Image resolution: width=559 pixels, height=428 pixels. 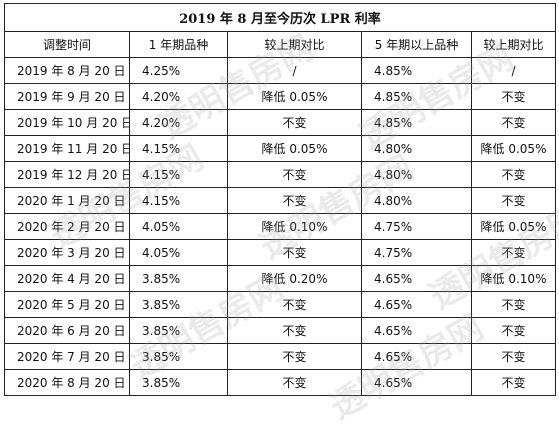 I want to click on cell-date: 2020 年 3 月 20 日, so click(x=67, y=252).